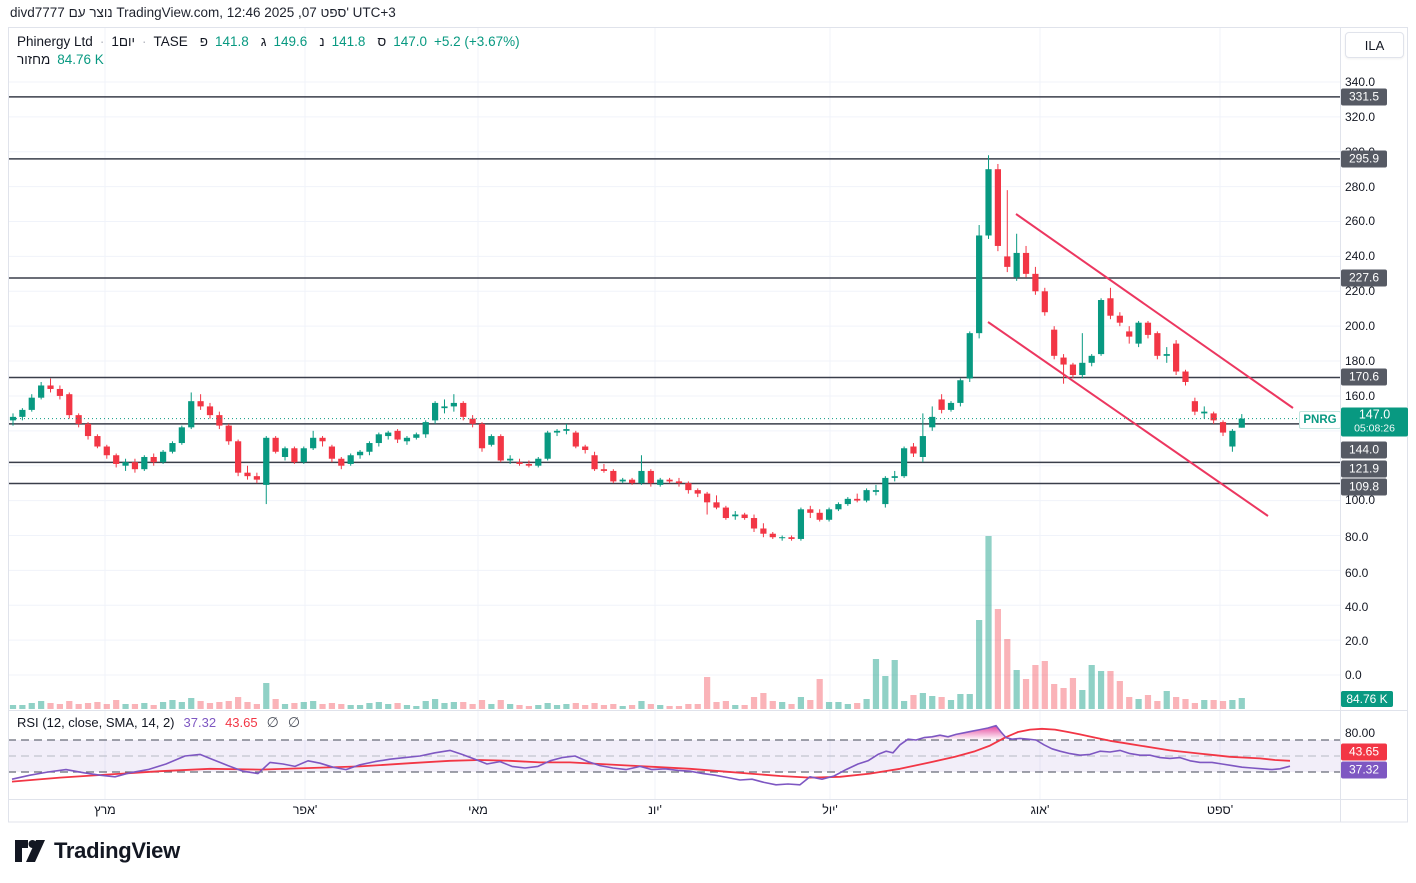 This screenshot has width=1416, height=883. Describe the element at coordinates (123, 41) in the screenshot. I see `interval-label: 1יום` at that location.